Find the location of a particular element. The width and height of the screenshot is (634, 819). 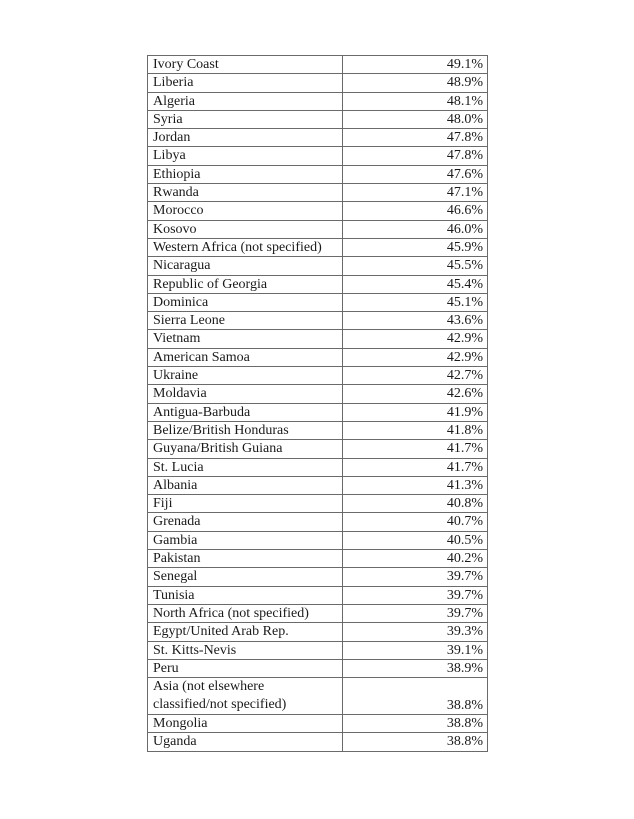

percentage-cell: 46.0% is located at coordinates (415, 229).